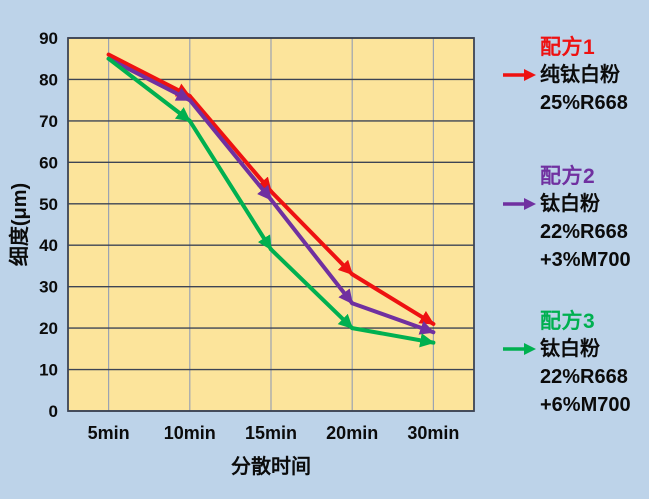 This screenshot has height=499, width=649. I want to click on x-axis-title: 分散时间, so click(271, 466).